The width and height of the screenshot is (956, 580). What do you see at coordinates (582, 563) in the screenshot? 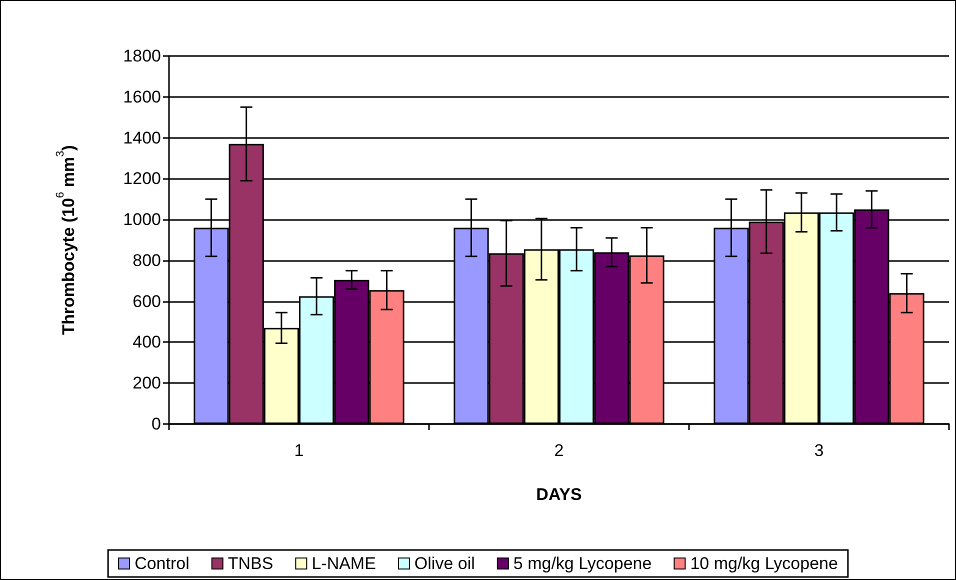
I see `legend-label: 5 mg/kg Lycopene` at bounding box center [582, 563].